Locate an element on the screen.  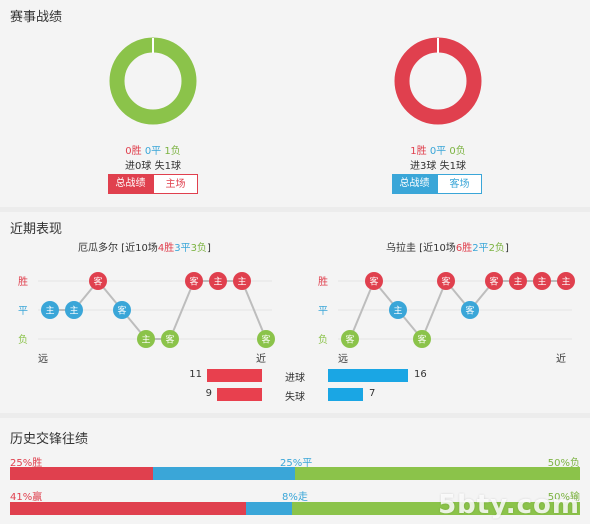
left-goals-for-value: 11 is located at coordinates (195, 374).